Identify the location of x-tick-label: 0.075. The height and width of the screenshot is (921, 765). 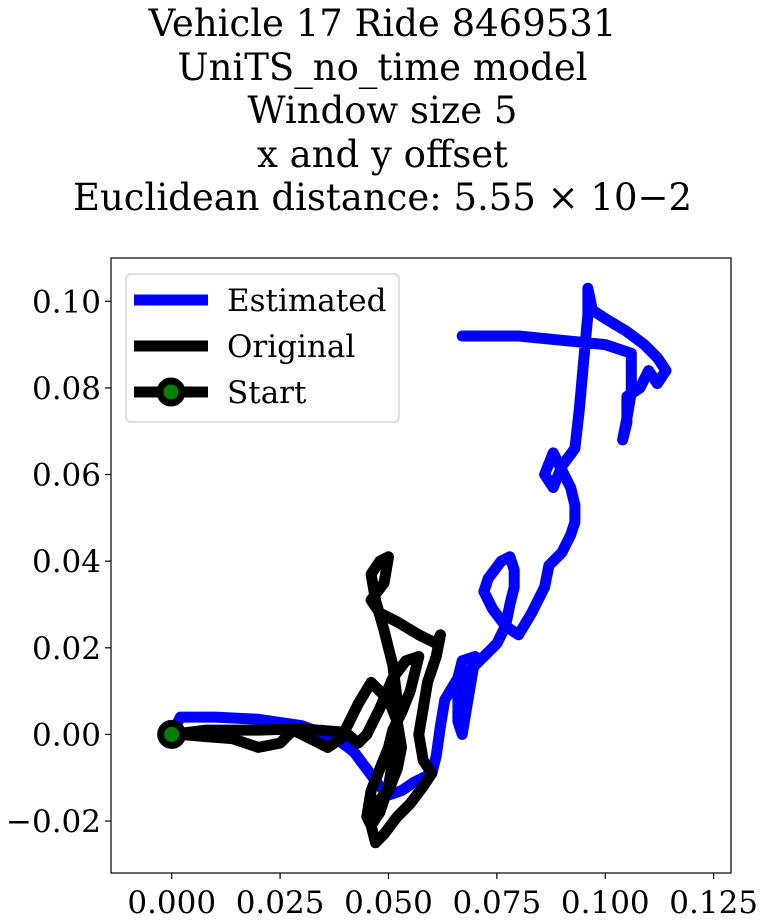
(496, 903).